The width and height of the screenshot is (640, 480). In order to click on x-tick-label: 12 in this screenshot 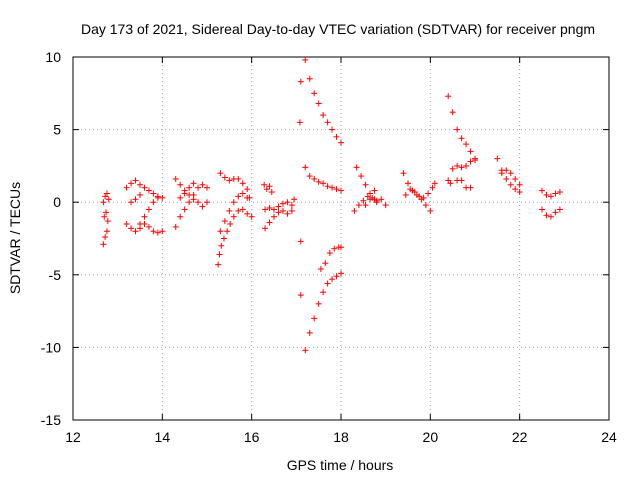, I will do `click(73, 437)`.